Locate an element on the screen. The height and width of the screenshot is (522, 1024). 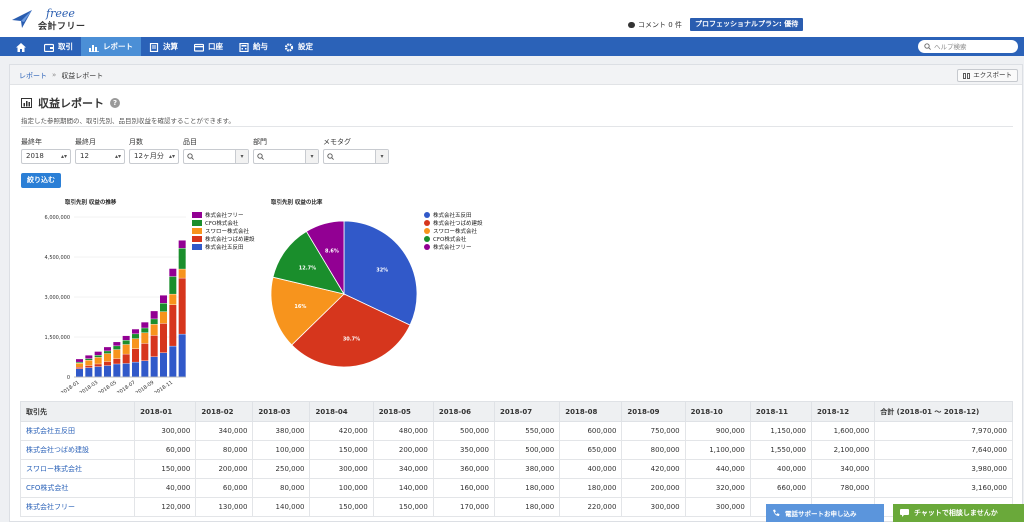
nav-item-transactions: 取引 is located at coordinates (58, 46).